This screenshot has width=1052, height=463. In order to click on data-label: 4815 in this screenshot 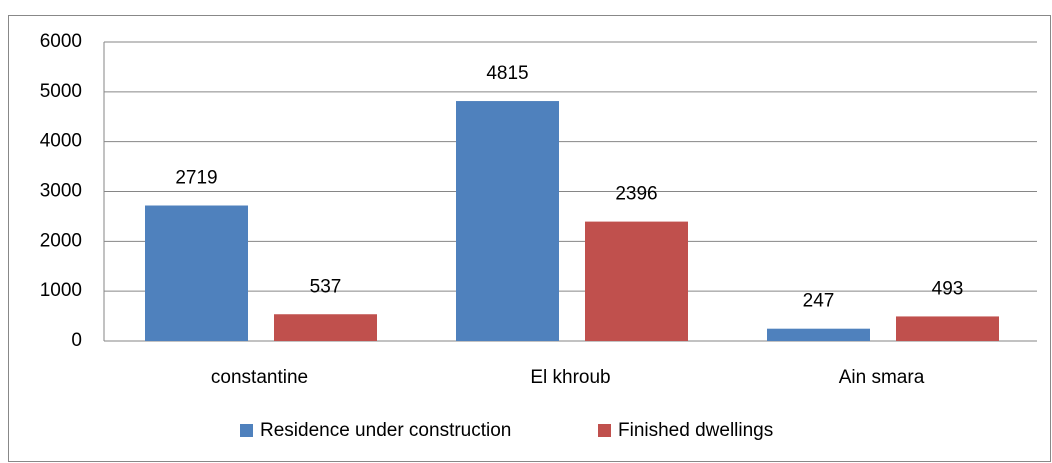, I will do `click(507, 73)`.